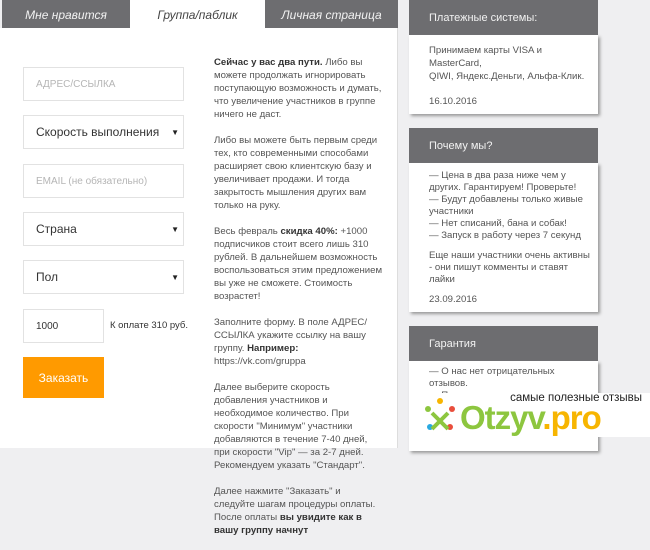 The height and width of the screenshot is (550, 650). I want to click on watermark-brand: Otzyv.pro, so click(531, 418).